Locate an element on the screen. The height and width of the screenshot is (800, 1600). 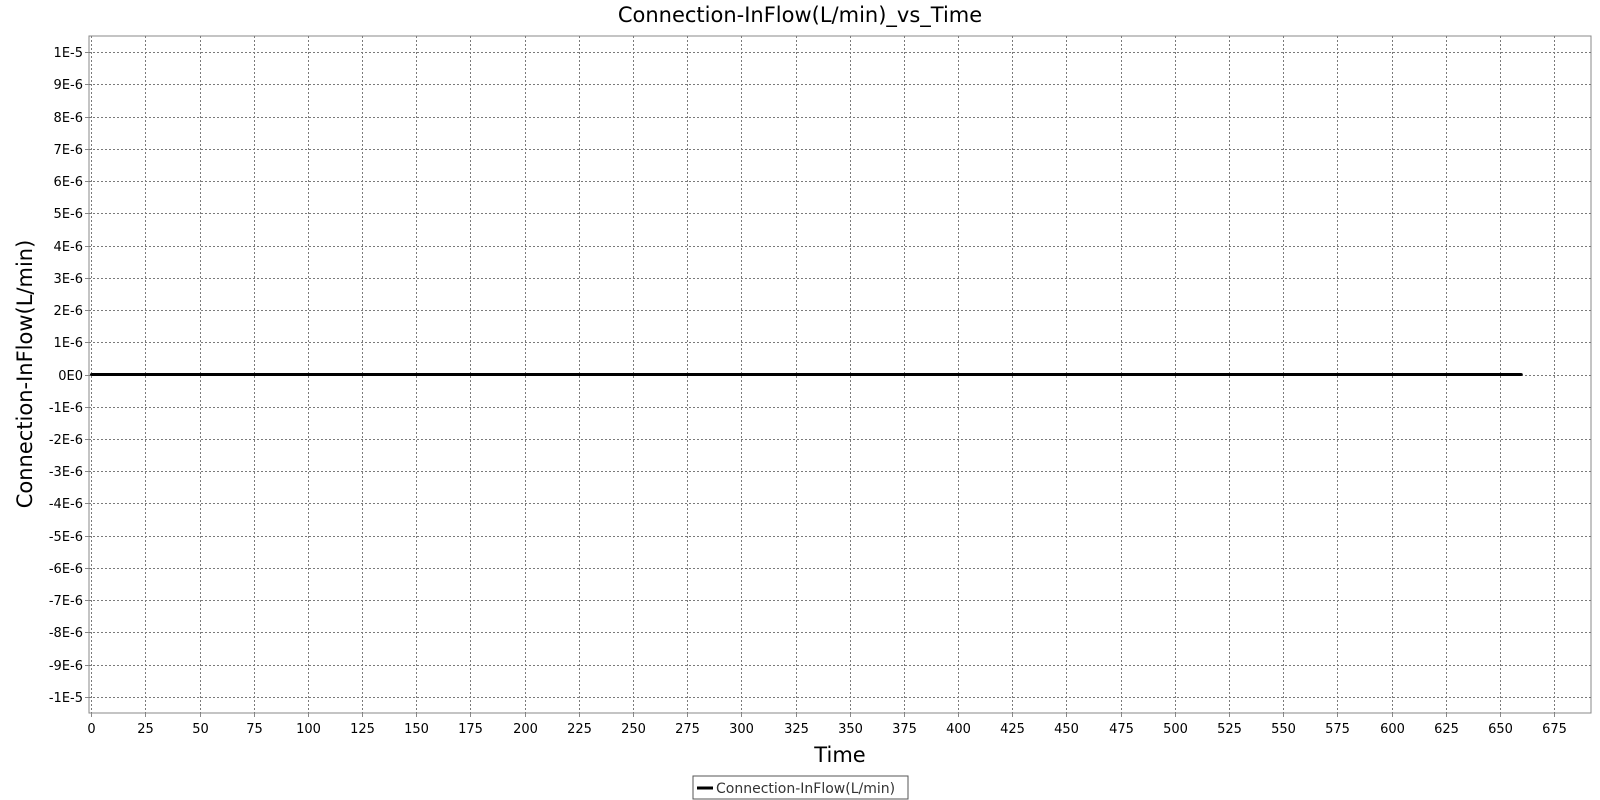
y-tick-label: 2E-6 is located at coordinates (68, 311).